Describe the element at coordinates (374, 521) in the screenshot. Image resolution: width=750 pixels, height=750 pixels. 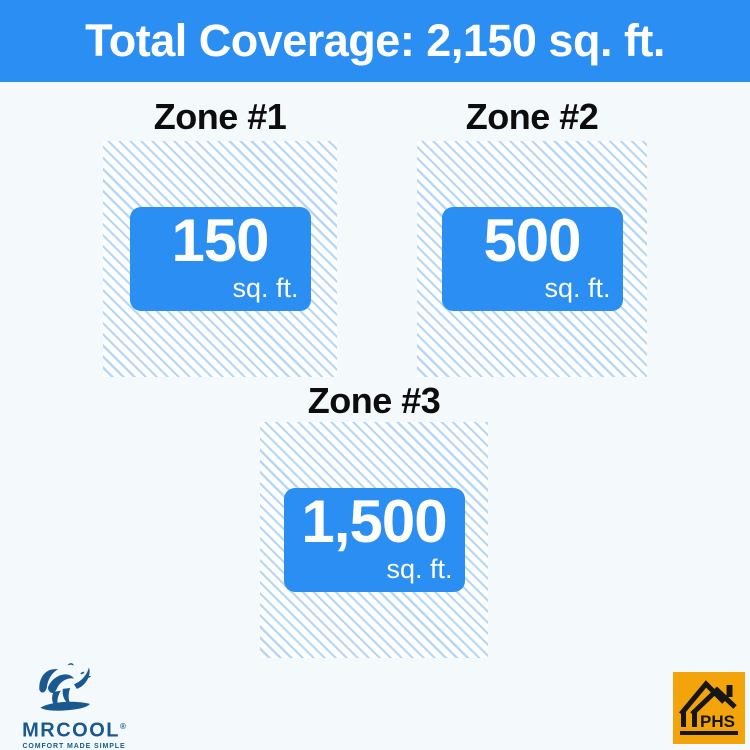
I see `zone-3-value: 1,500` at that location.